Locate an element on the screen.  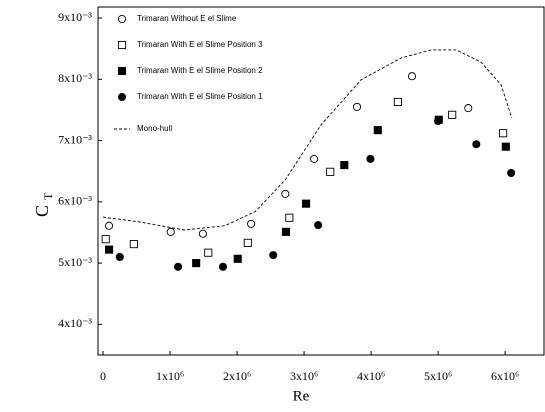
y-tick-label: 6x10⁻³ is located at coordinates (75, 201).